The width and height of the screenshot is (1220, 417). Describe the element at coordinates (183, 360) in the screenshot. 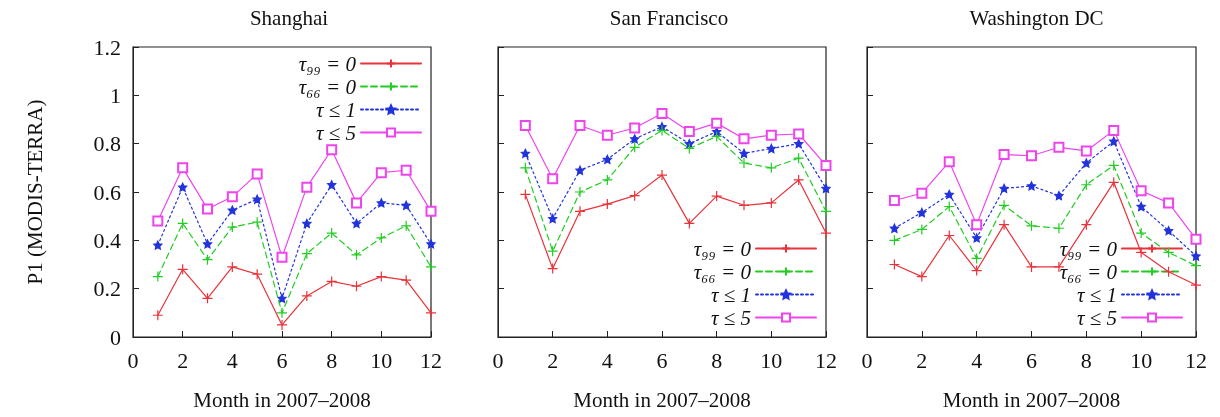

I see `x-tick-label: 2` at that location.